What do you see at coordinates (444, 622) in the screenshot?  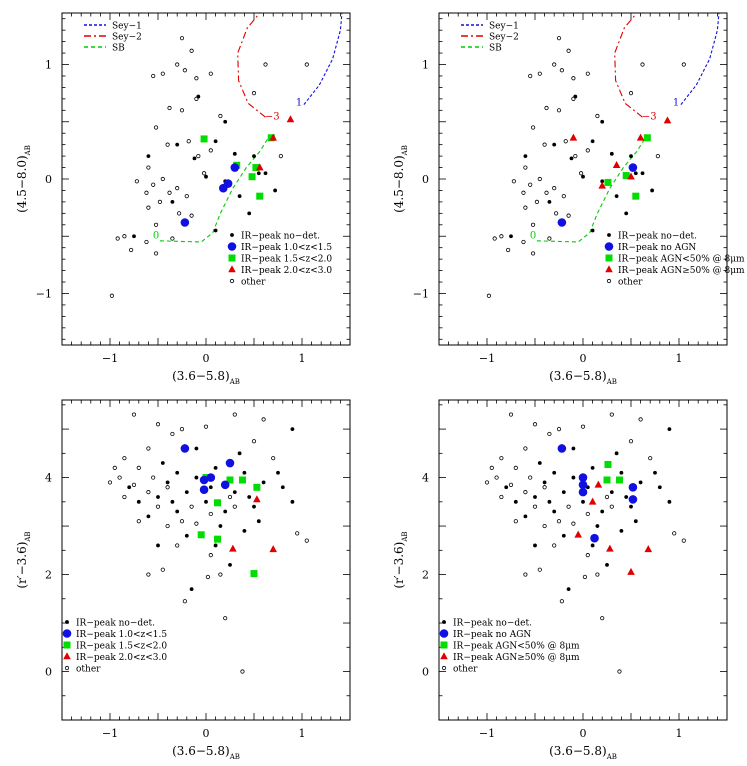 I see `legend-marker-dot` at bounding box center [444, 622].